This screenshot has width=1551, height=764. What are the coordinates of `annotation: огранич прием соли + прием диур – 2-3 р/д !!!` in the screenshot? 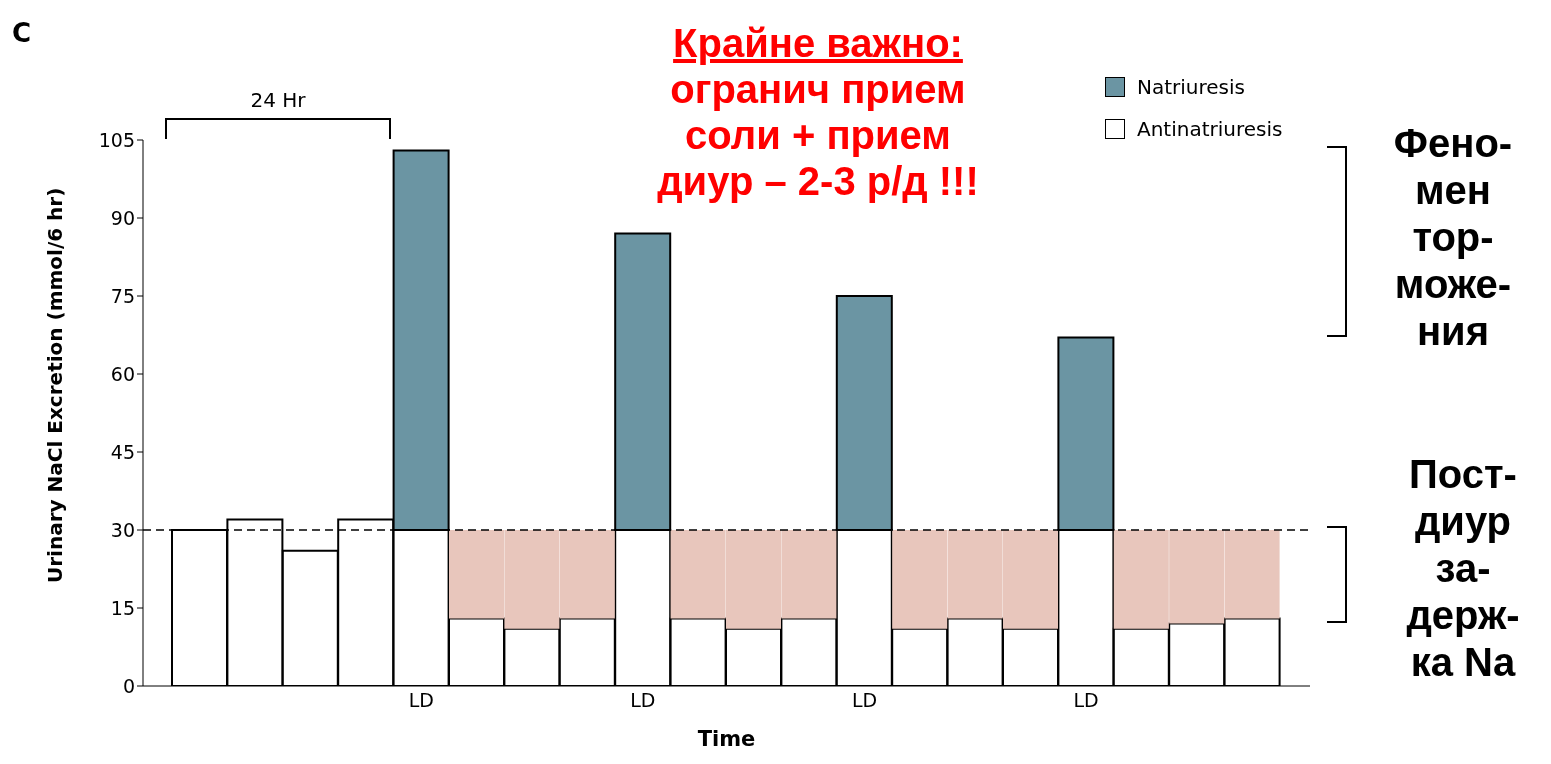 It's located at (818, 135).